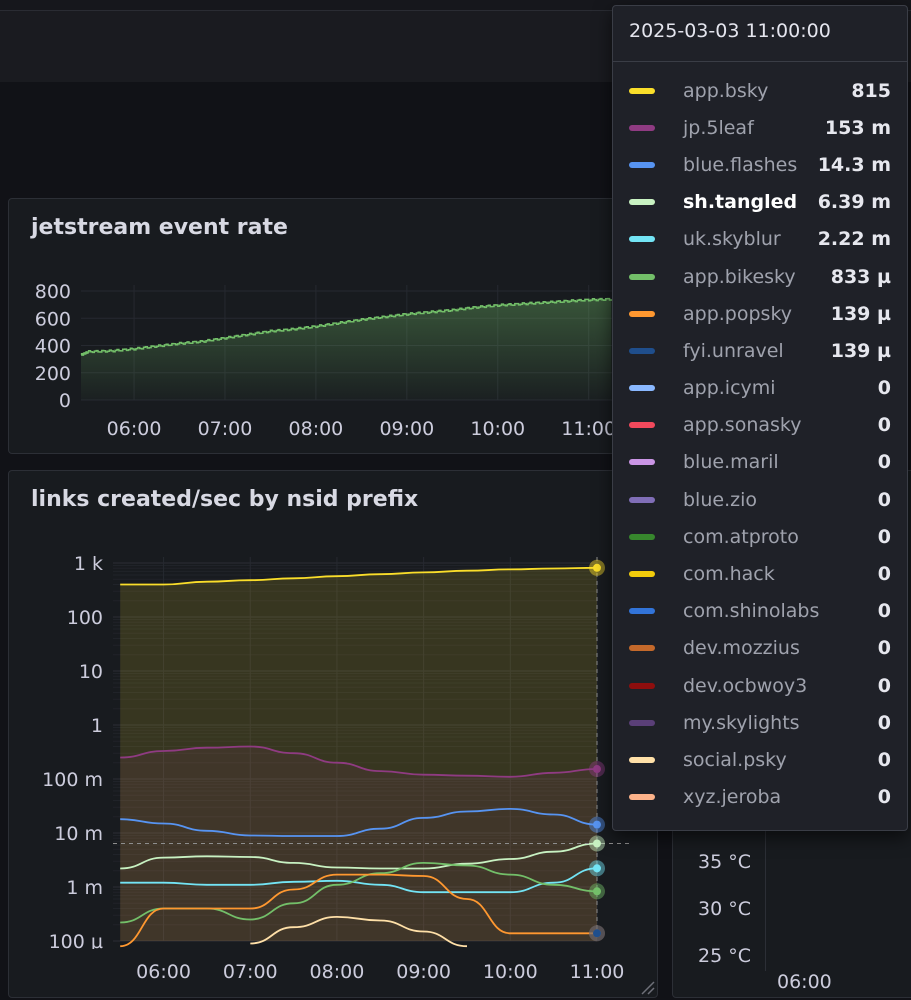  I want to click on x-tick-label: 09:00, so click(406, 429).